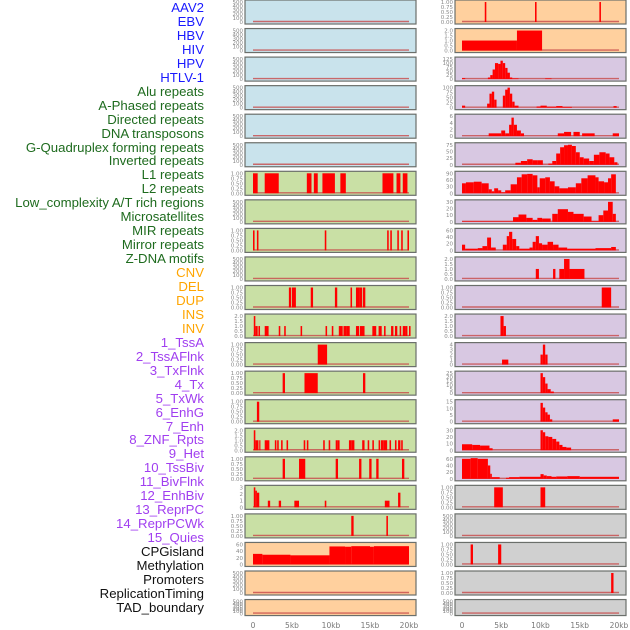 This screenshot has height=630, width=630. What do you see at coordinates (448, 517) in the screenshot?
I see `y-tick-label: 500` at bounding box center [448, 517].